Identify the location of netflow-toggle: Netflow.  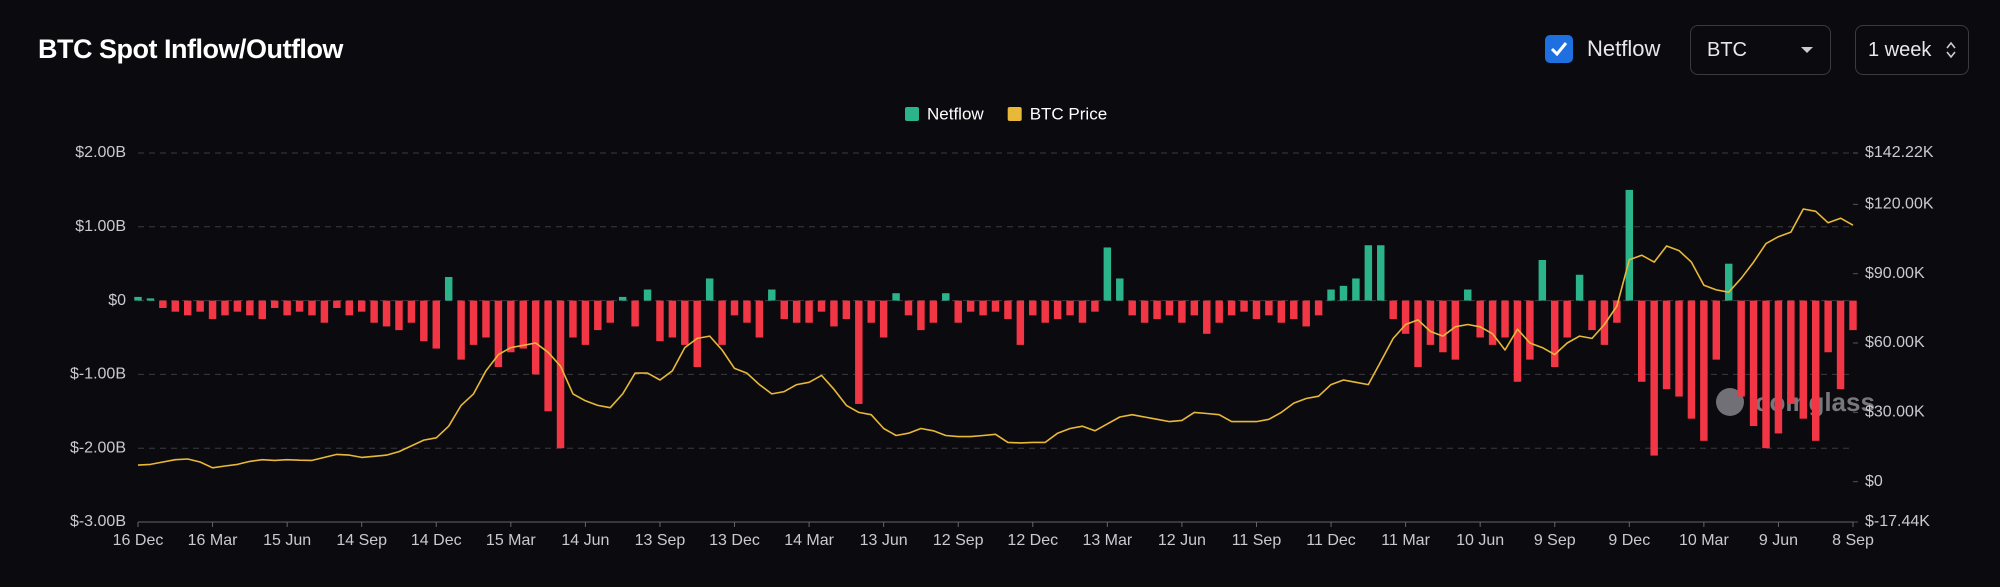
(1602, 49).